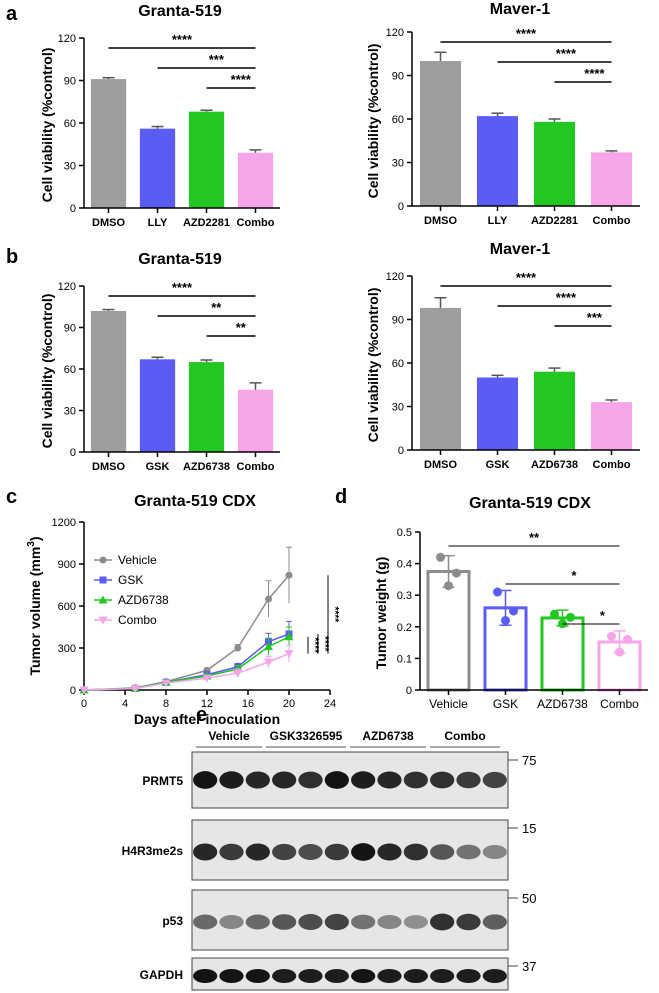 The height and width of the screenshot is (993, 659). Describe the element at coordinates (67, 649) in the screenshot. I see `y-tick-label: 300` at that location.